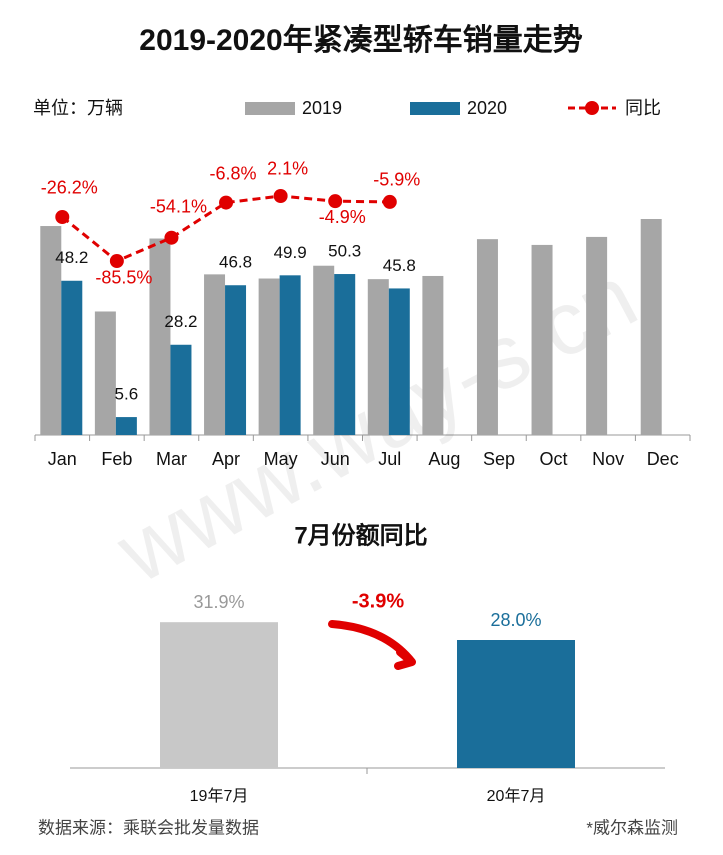 This screenshot has height=855, width=723. I want to click on x-tick-label: Apr, so click(226, 459).